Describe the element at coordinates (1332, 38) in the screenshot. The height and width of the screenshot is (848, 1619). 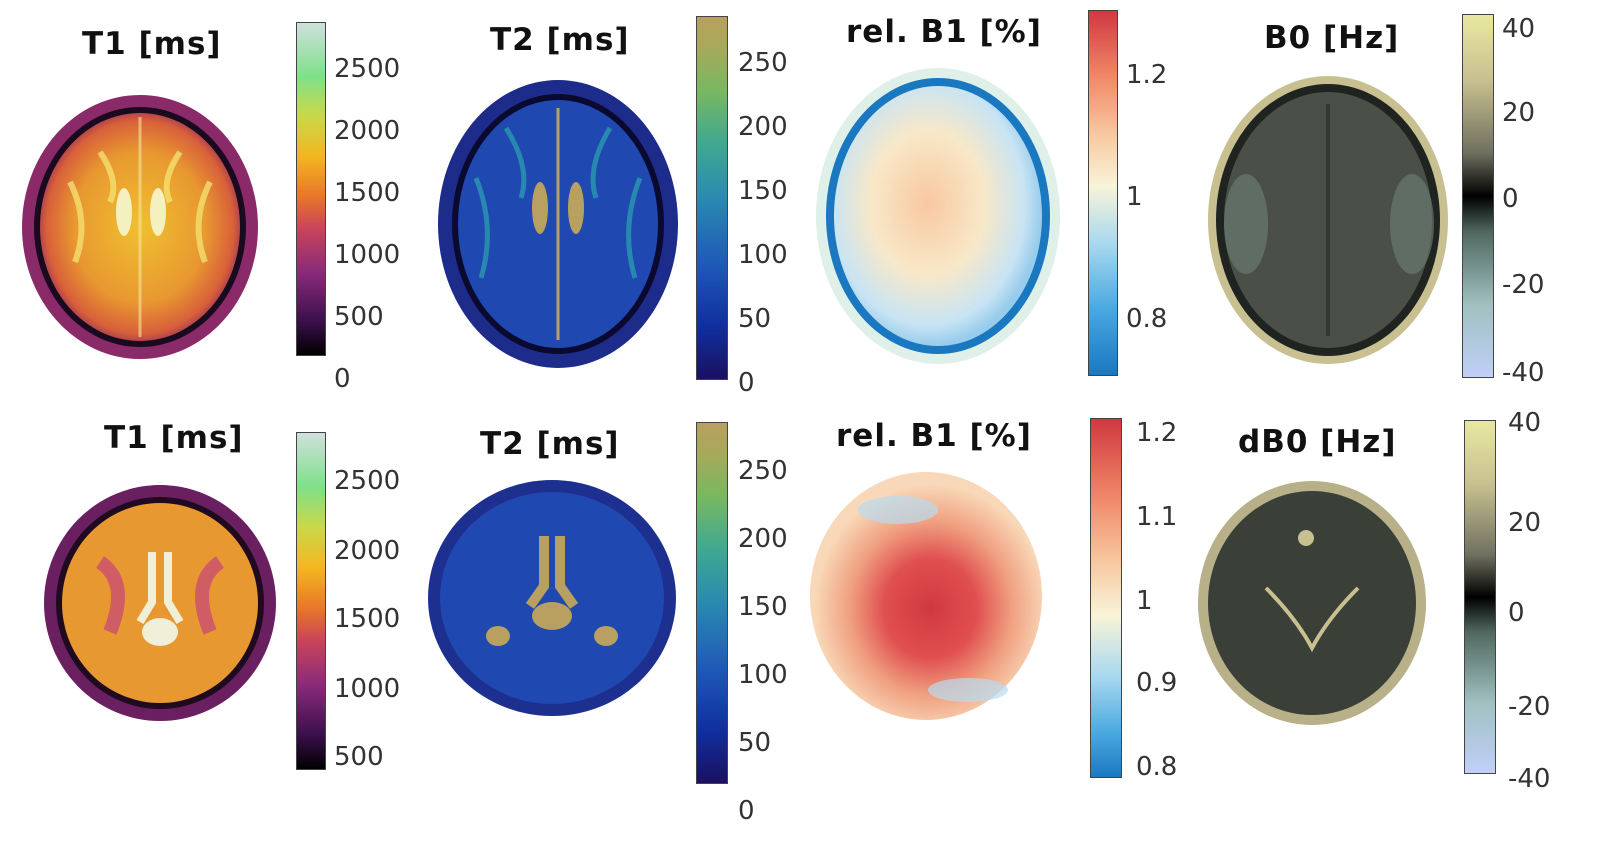
I see `panel-title: B0 [Hz]` at that location.